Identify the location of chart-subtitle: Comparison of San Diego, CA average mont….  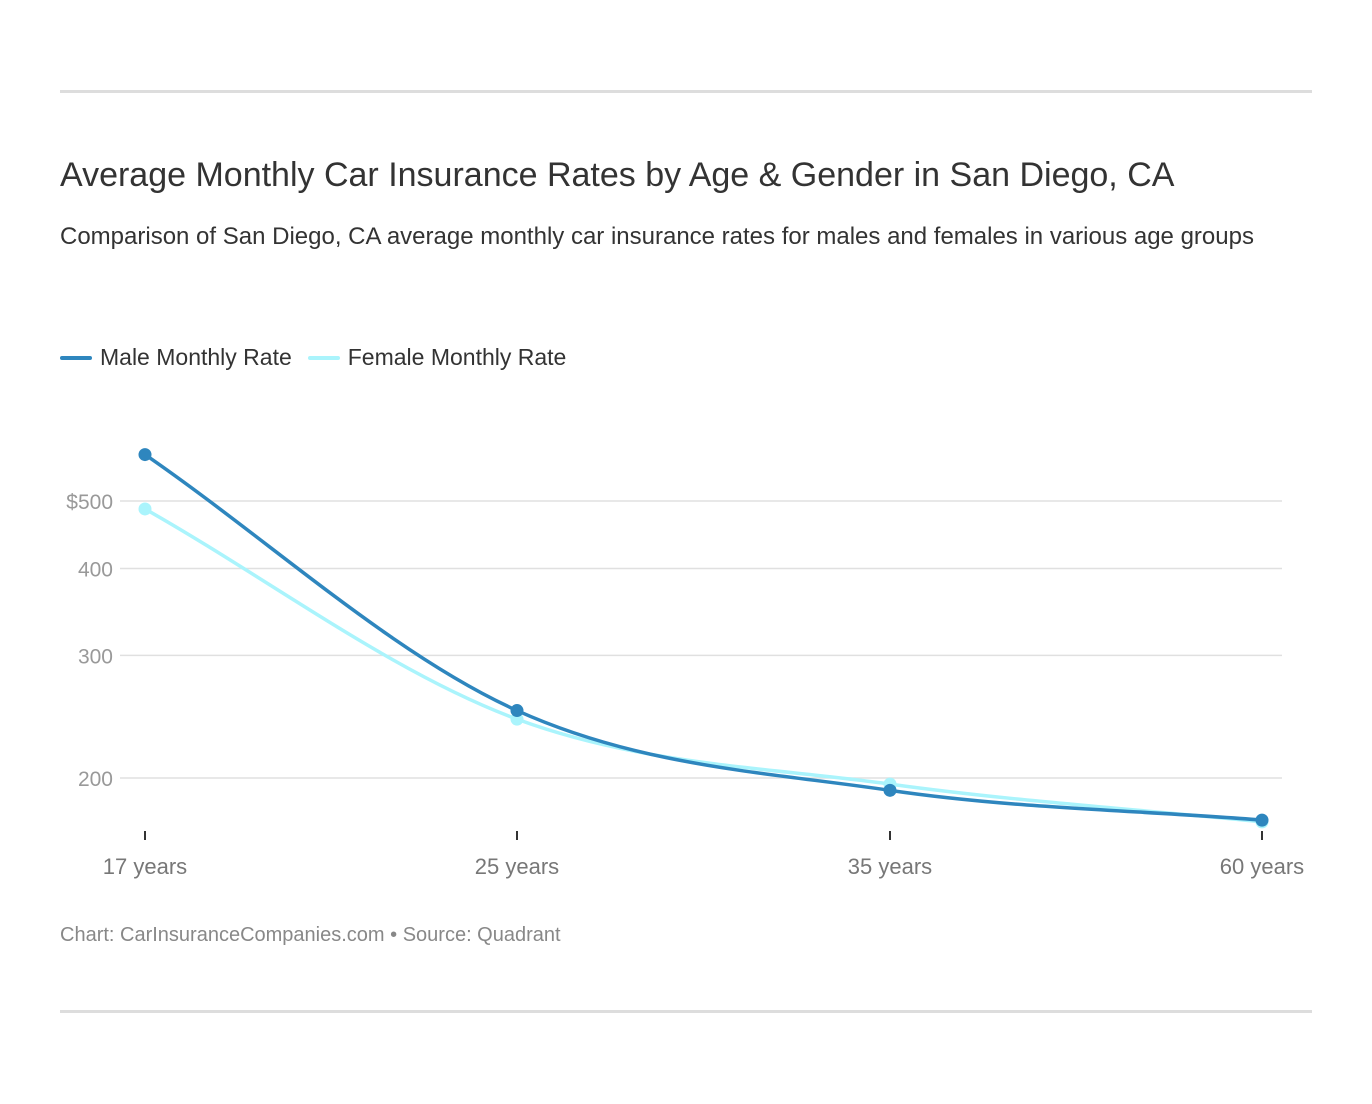
(657, 236).